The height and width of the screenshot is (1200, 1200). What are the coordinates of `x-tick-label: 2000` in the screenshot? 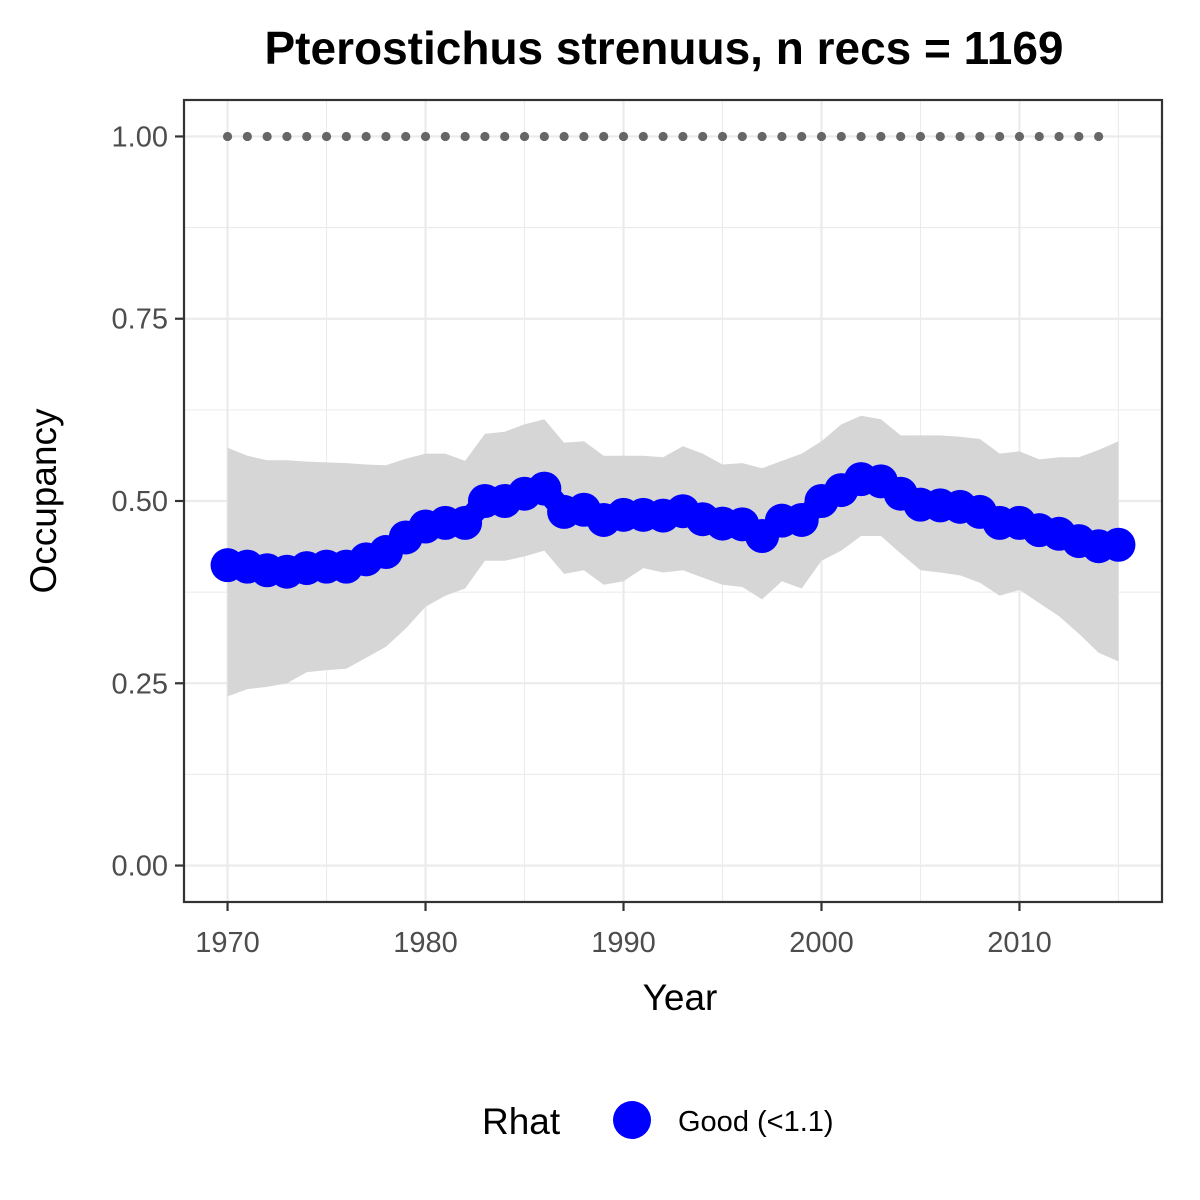 It's located at (821, 943).